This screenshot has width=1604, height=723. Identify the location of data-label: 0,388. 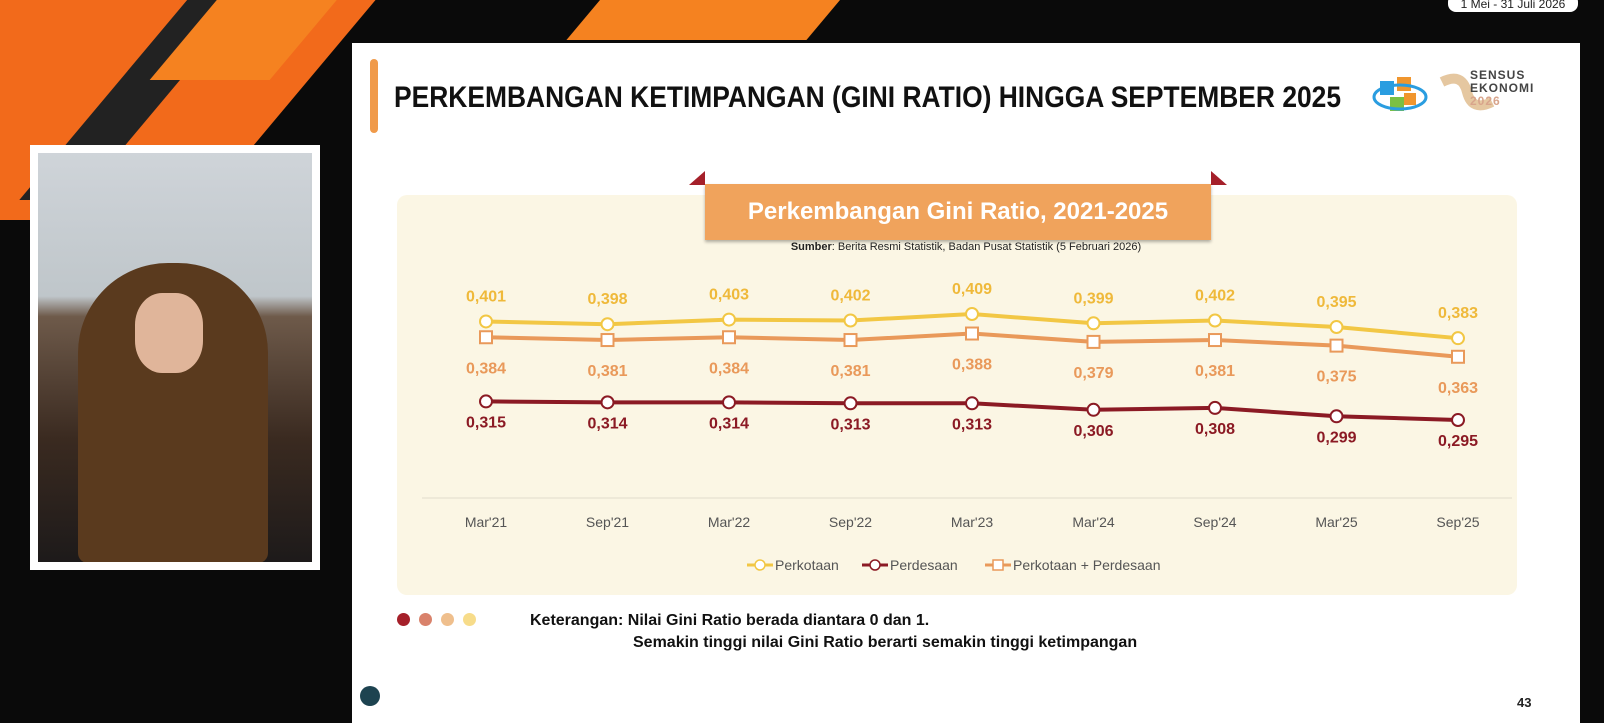
(972, 365).